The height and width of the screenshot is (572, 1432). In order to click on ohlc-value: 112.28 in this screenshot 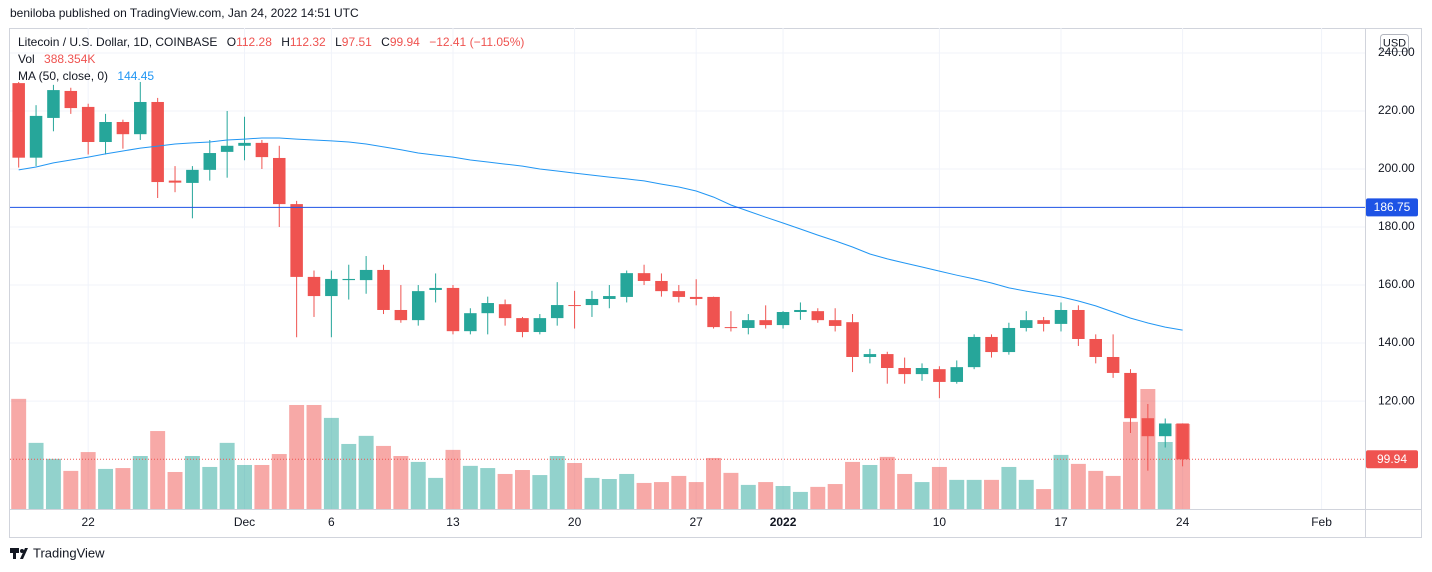, I will do `click(254, 42)`.